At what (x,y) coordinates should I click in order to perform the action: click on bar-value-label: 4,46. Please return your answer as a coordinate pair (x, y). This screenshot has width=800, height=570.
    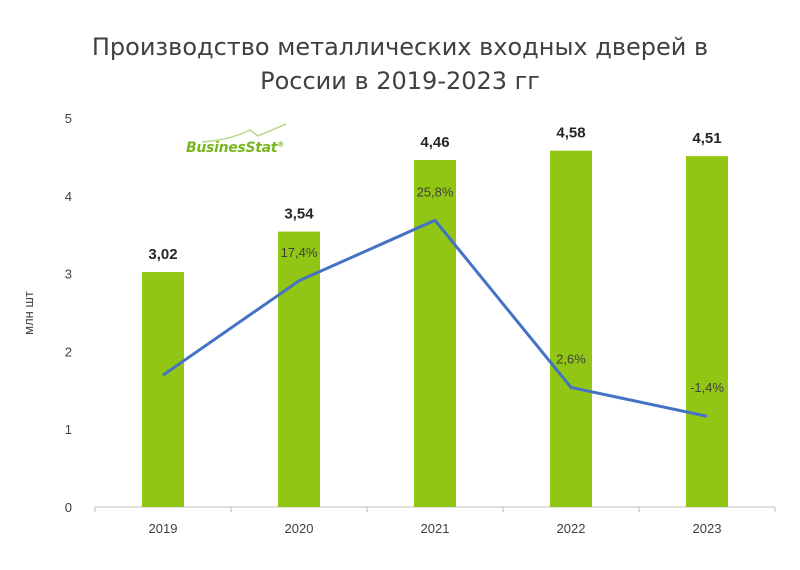
    Looking at the image, I should click on (434, 142).